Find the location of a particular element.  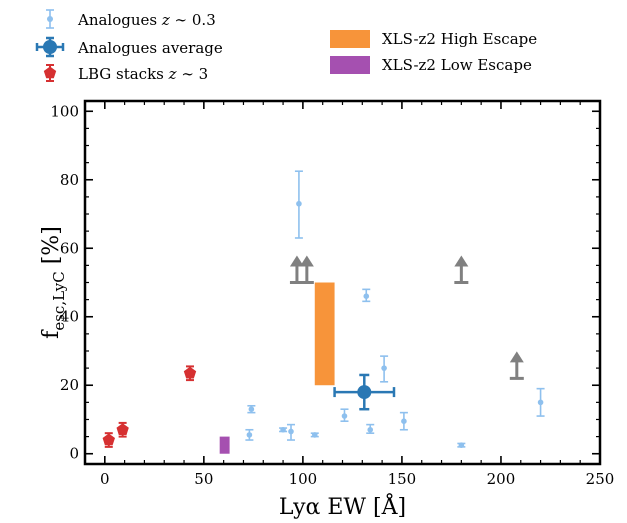

x-tick-label: 200 is located at coordinates (501, 479).